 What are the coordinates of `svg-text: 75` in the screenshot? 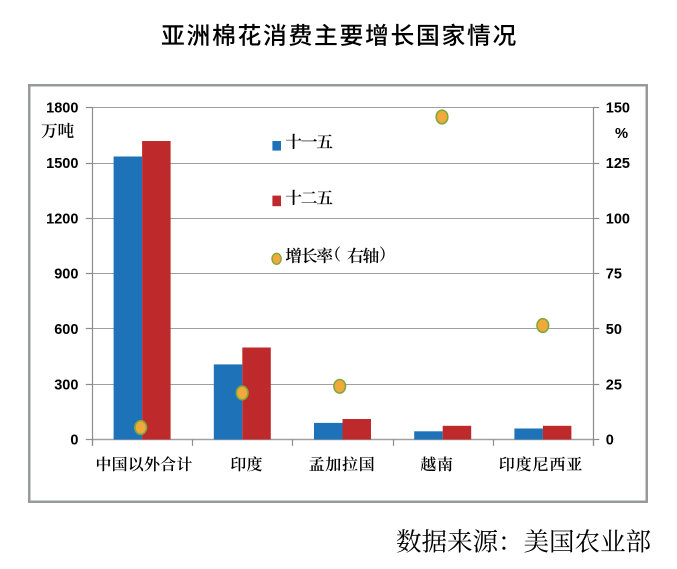 It's located at (614, 275).